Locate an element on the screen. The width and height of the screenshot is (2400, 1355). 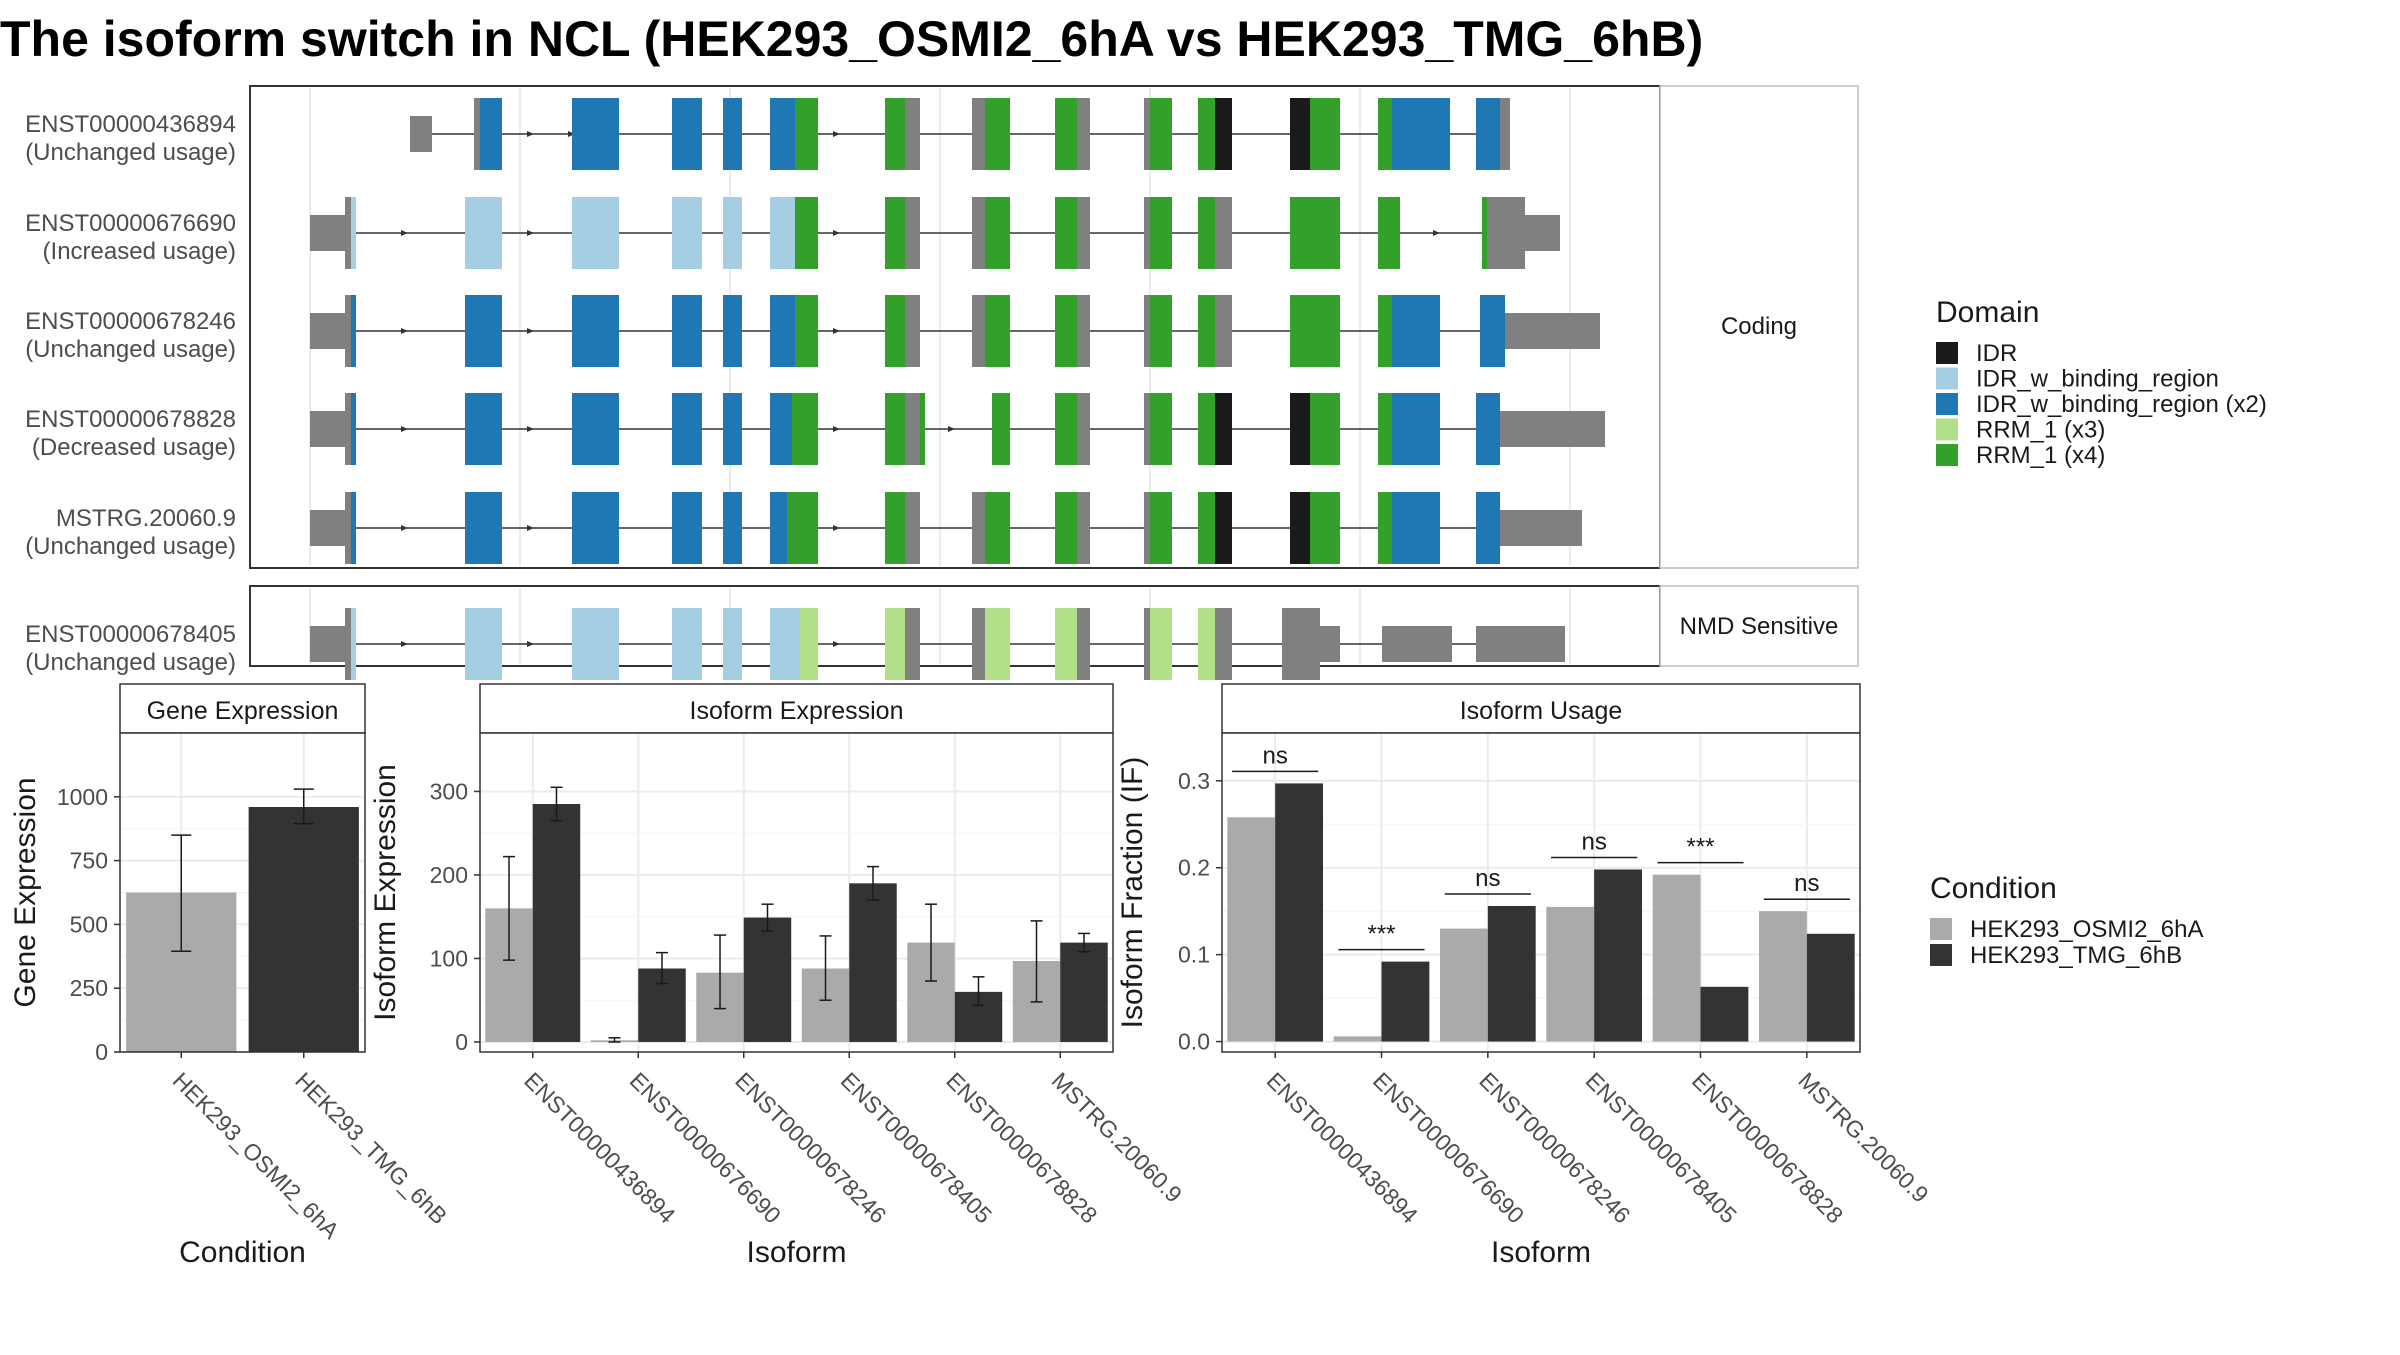
y-axis-title: Gene Expression is located at coordinates (25, 892).